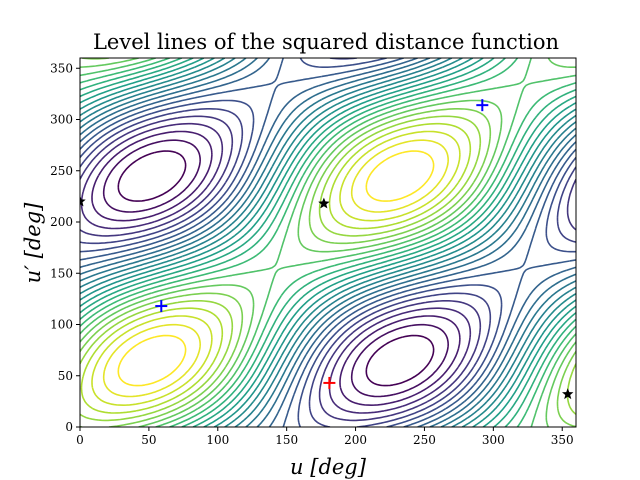 Image resolution: width=640 pixels, height=480 pixels. Describe the element at coordinates (80, 440) in the screenshot. I see `x-tick-label: 0` at that location.